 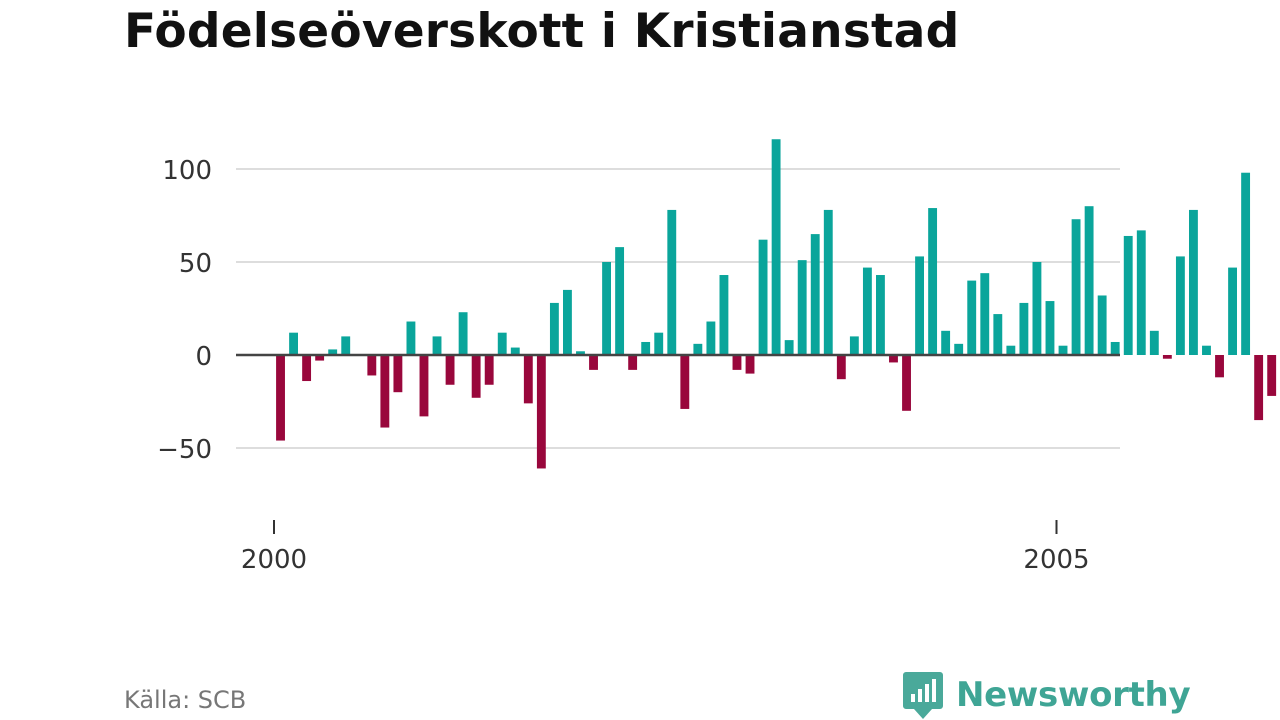 I want to click on y-tick-label: −50, so click(x=184, y=450).